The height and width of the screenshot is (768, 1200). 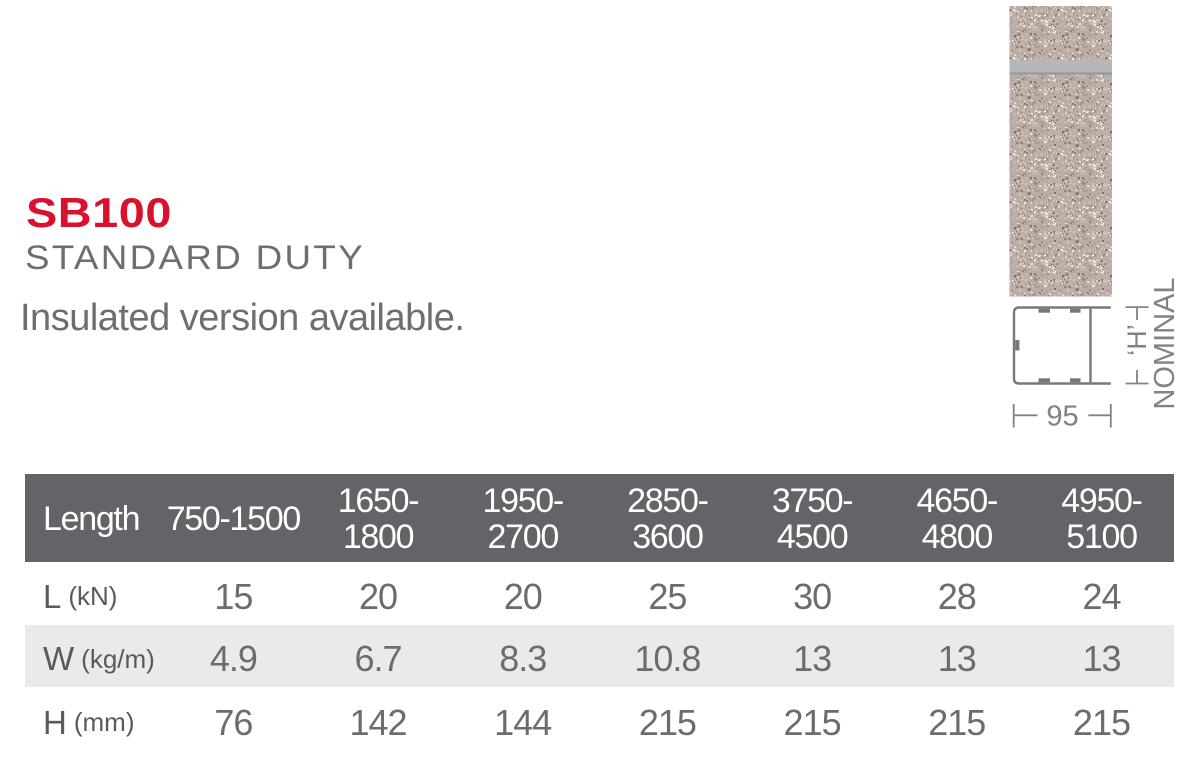 What do you see at coordinates (1165, 343) in the screenshot?
I see `svg-text: NOMINAL` at bounding box center [1165, 343].